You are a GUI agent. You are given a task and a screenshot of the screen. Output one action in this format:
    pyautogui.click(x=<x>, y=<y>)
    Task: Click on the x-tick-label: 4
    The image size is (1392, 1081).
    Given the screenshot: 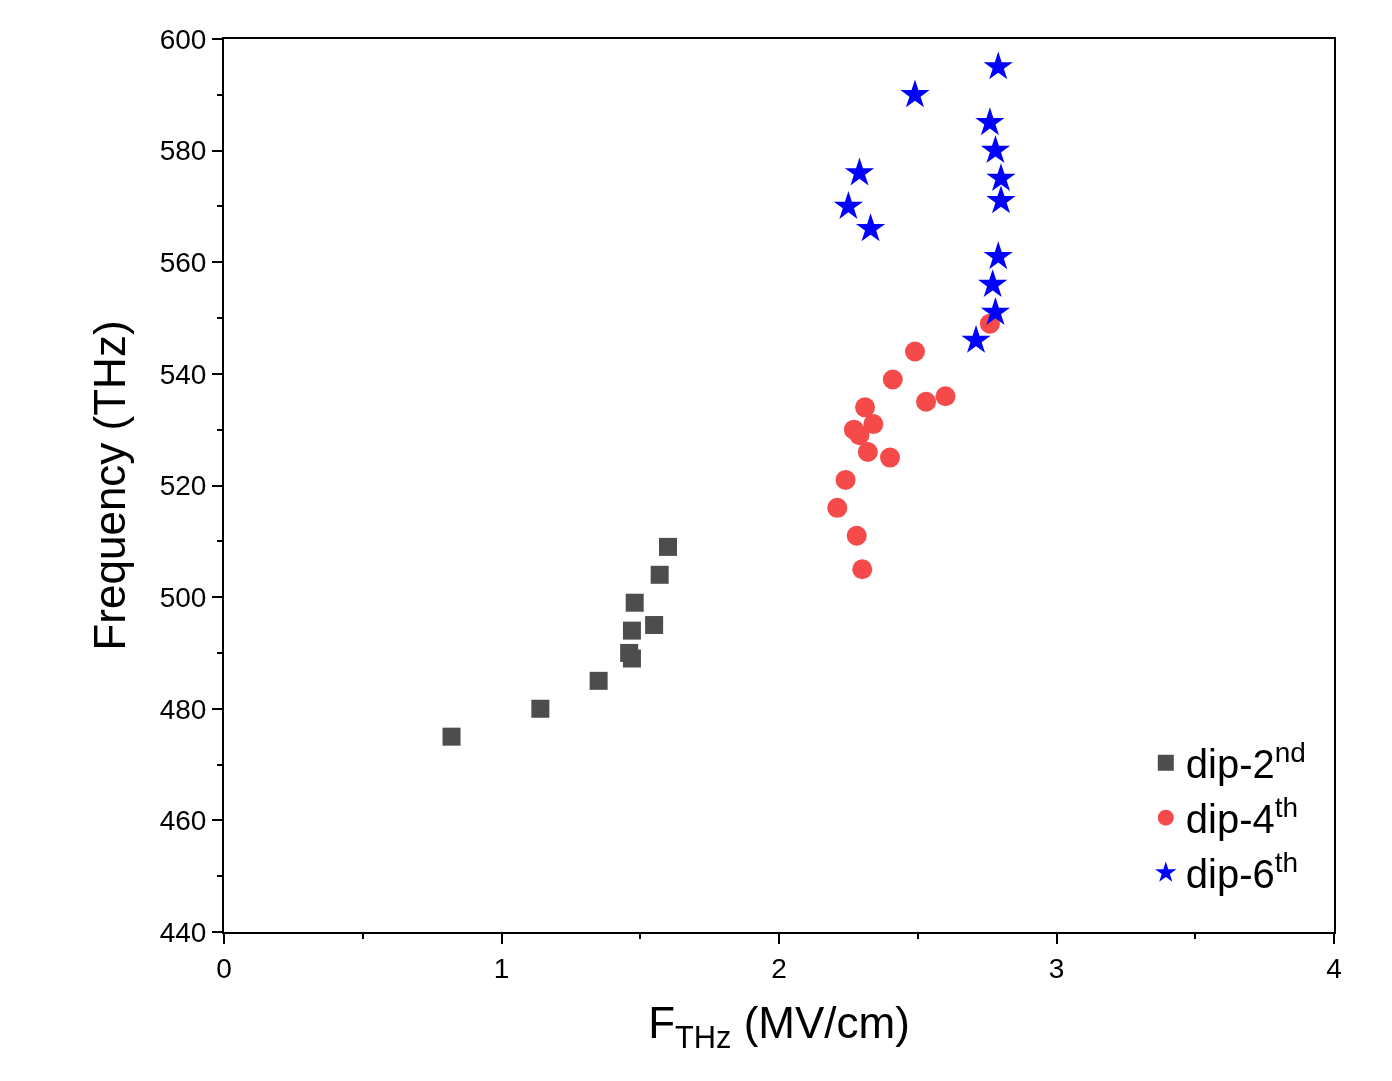 What is the action you would take?
    pyautogui.click(x=1334, y=968)
    